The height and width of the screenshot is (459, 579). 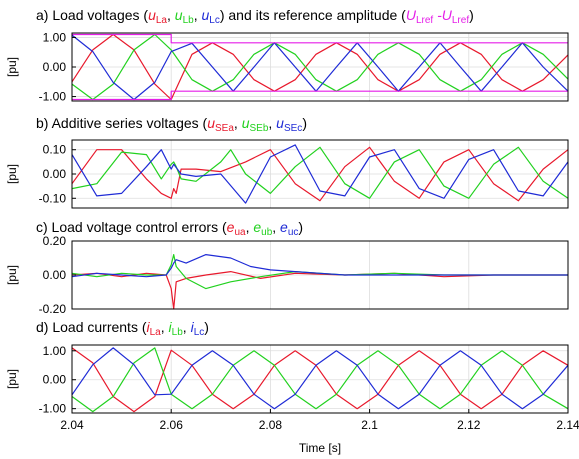 What do you see at coordinates (53, 198) in the screenshot?
I see `y-tick-label: -0.10` at bounding box center [53, 198].